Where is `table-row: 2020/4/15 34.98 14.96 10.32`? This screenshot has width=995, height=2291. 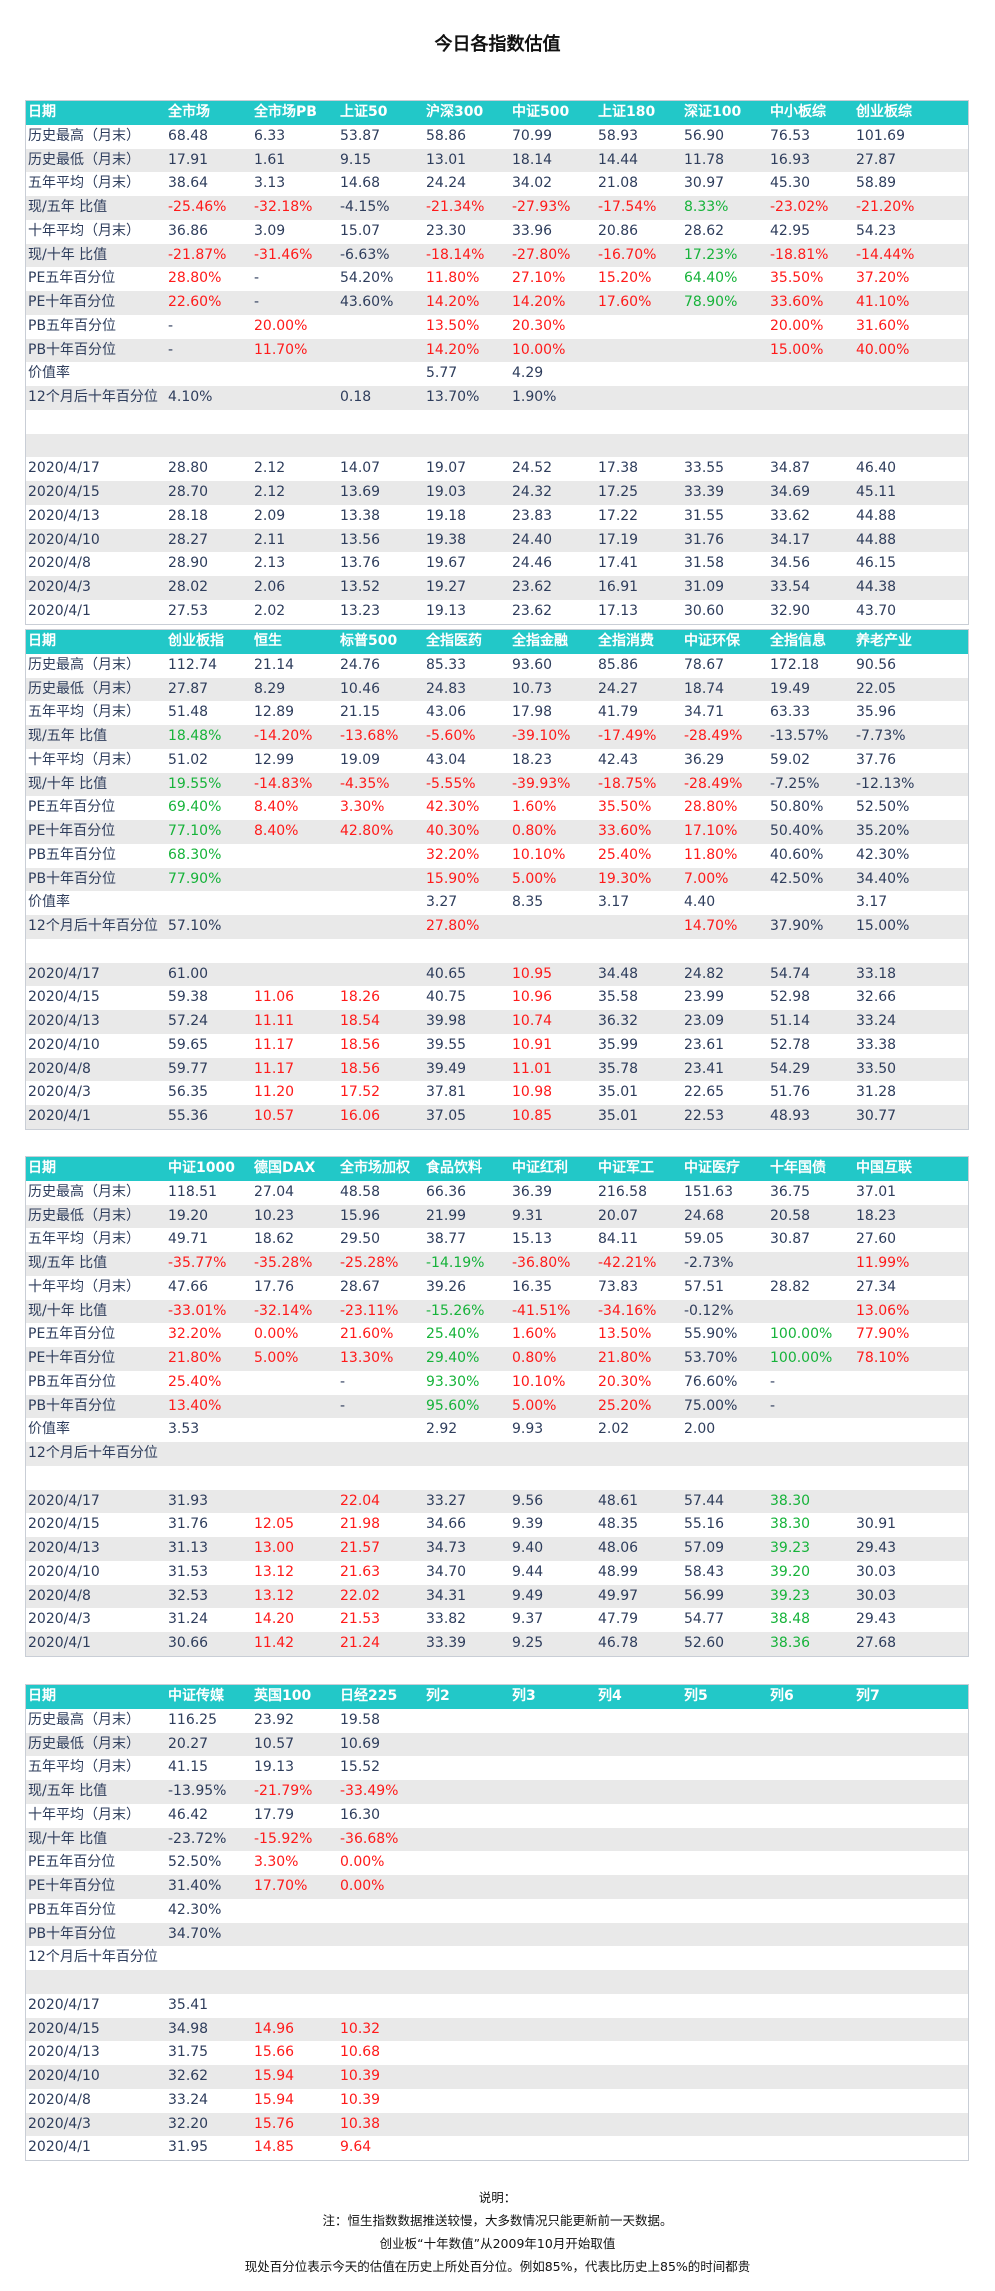
table-row: 2020/4/15 34.98 14.96 10.32 is located at coordinates (497, 2029).